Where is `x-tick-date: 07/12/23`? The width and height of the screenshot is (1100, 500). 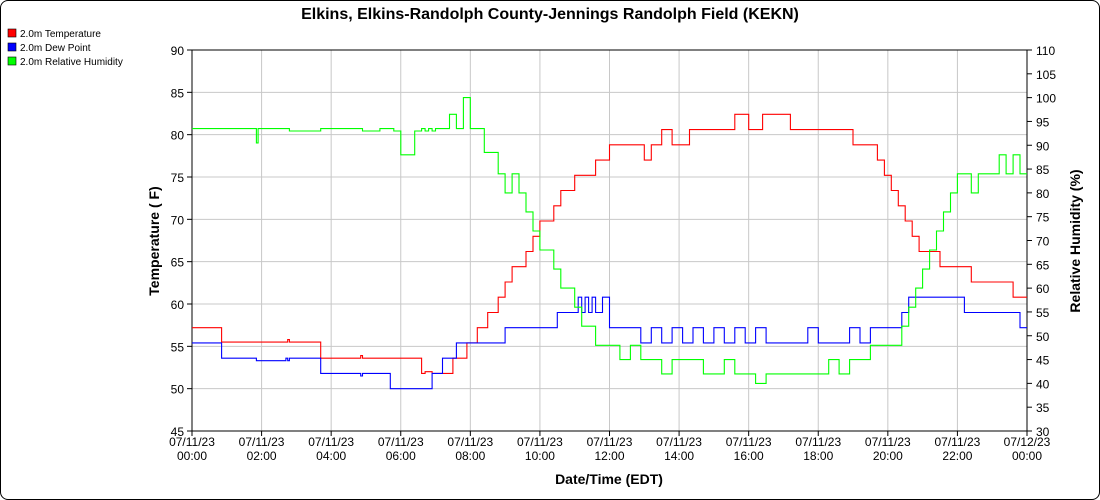
x-tick-date: 07/12/23 is located at coordinates (1027, 442).